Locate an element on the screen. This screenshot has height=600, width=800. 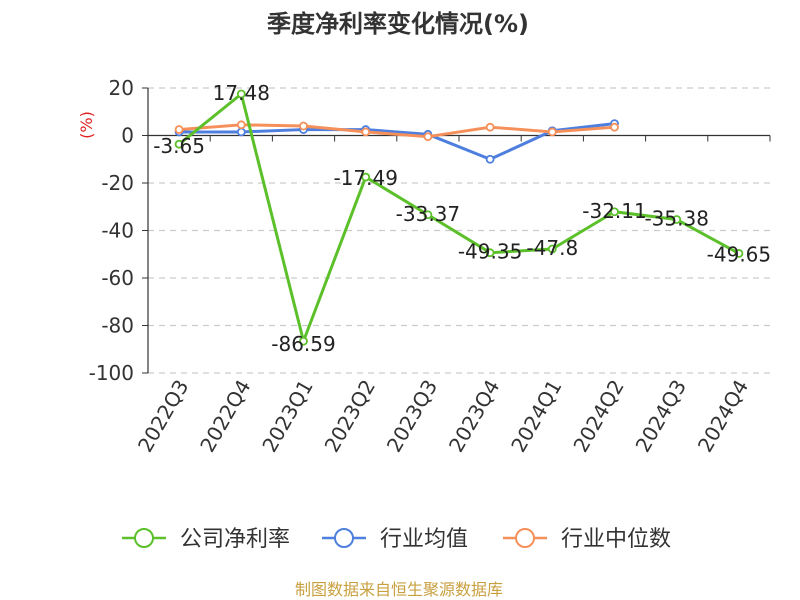
x-tick-label: 2024Q3 is located at coordinates (661, 416).